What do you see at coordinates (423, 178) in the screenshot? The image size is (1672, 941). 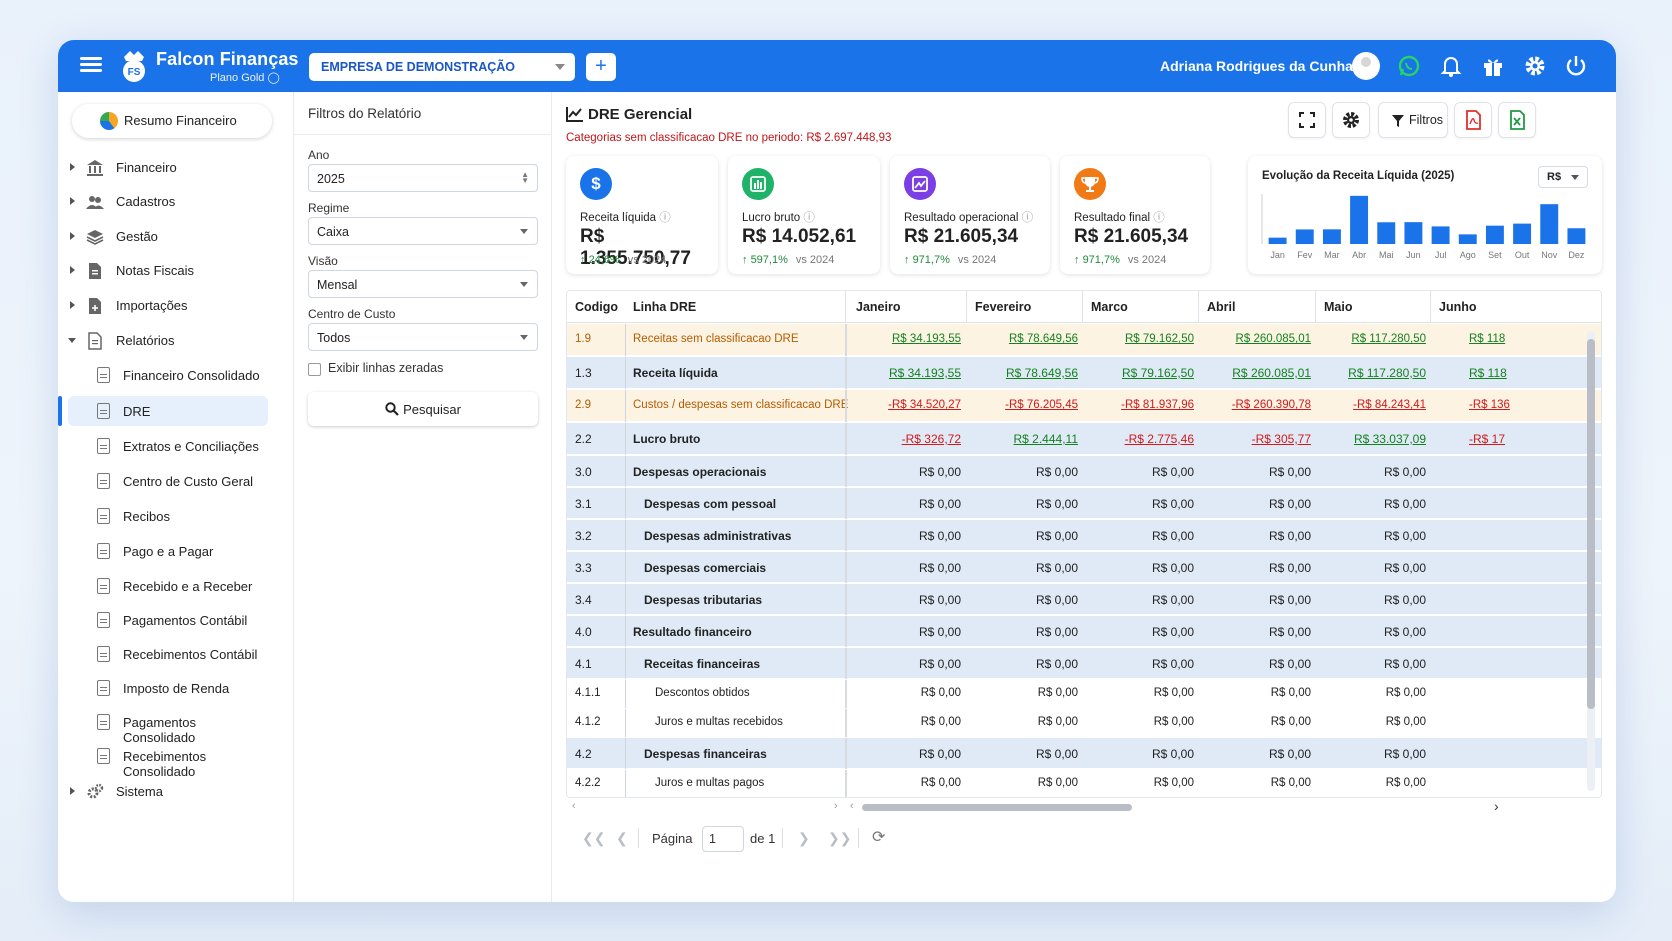 I see `ano-input: 2025 ▲ ▼` at bounding box center [423, 178].